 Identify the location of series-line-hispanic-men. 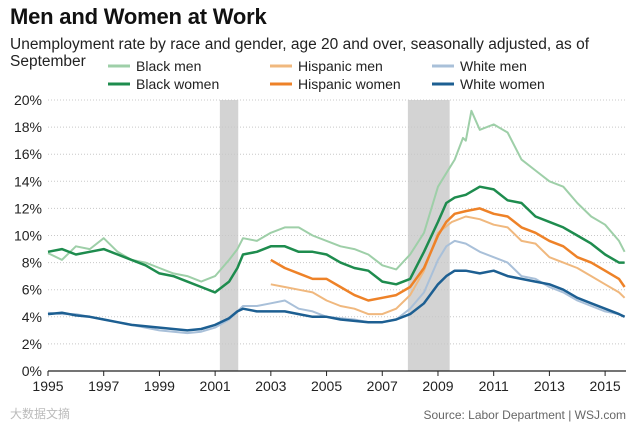
(448, 265).